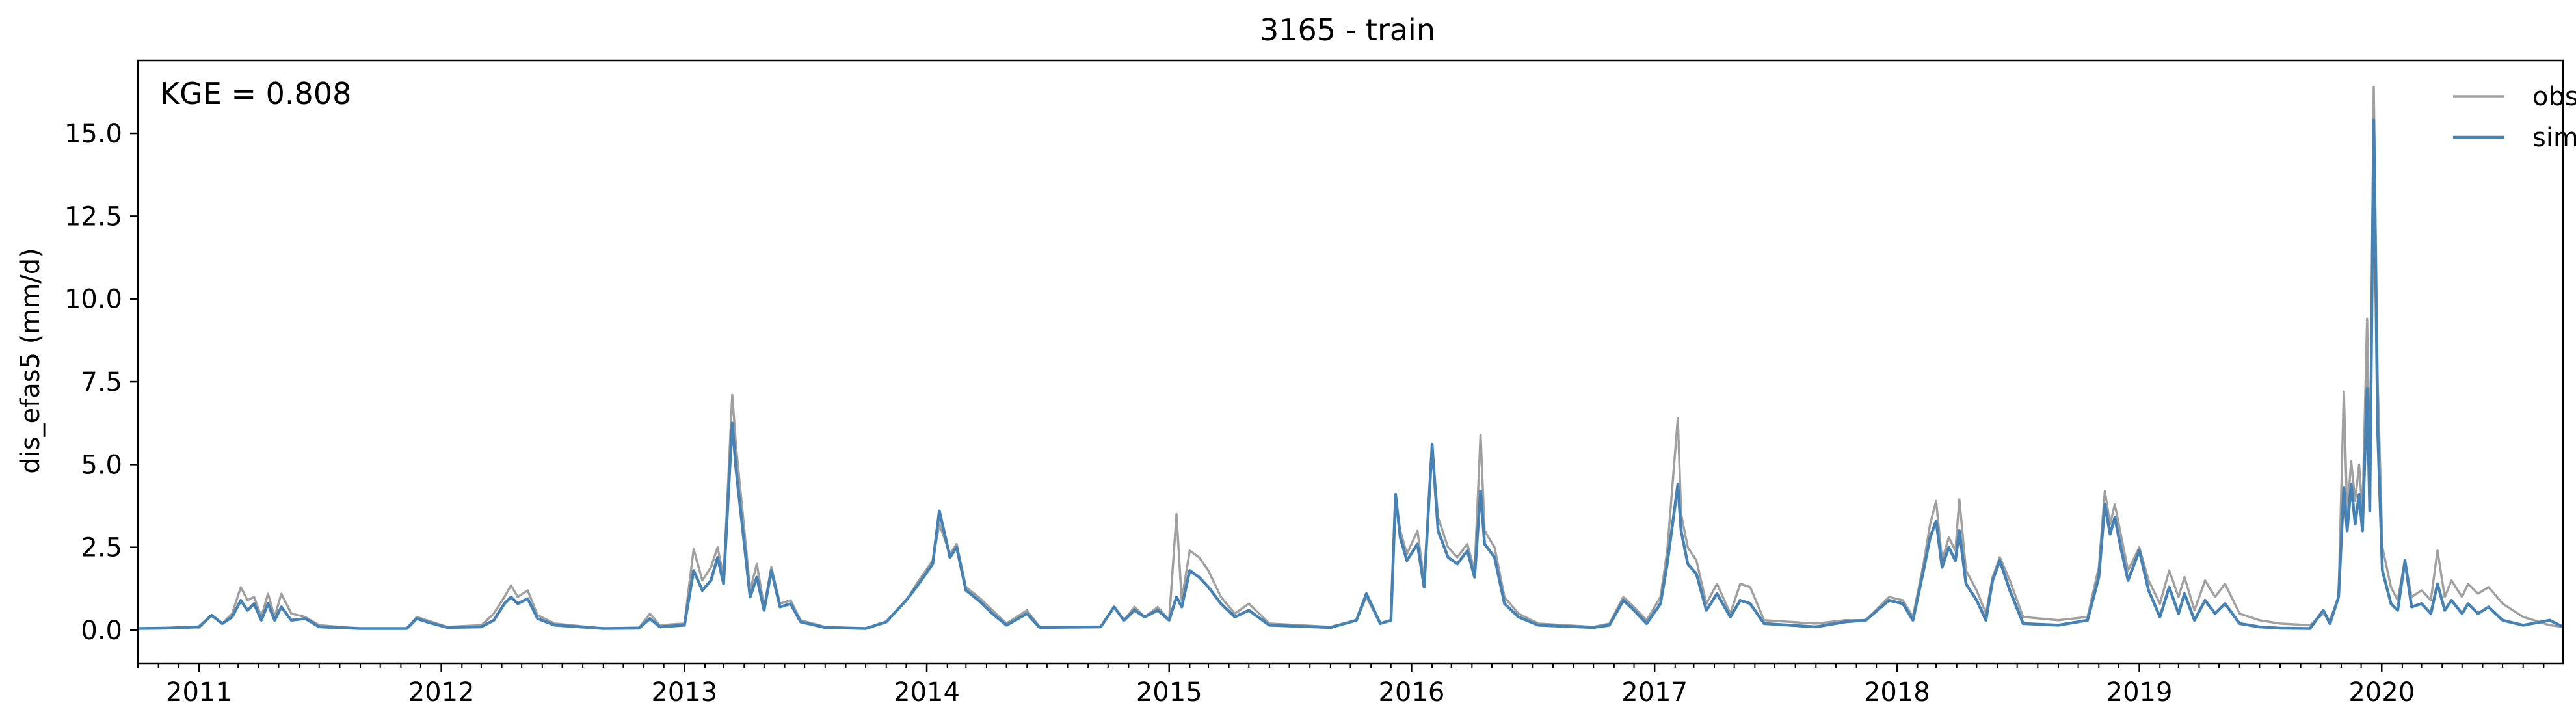  What do you see at coordinates (102, 465) in the screenshot?
I see `y-tick-label: 5.0` at bounding box center [102, 465].